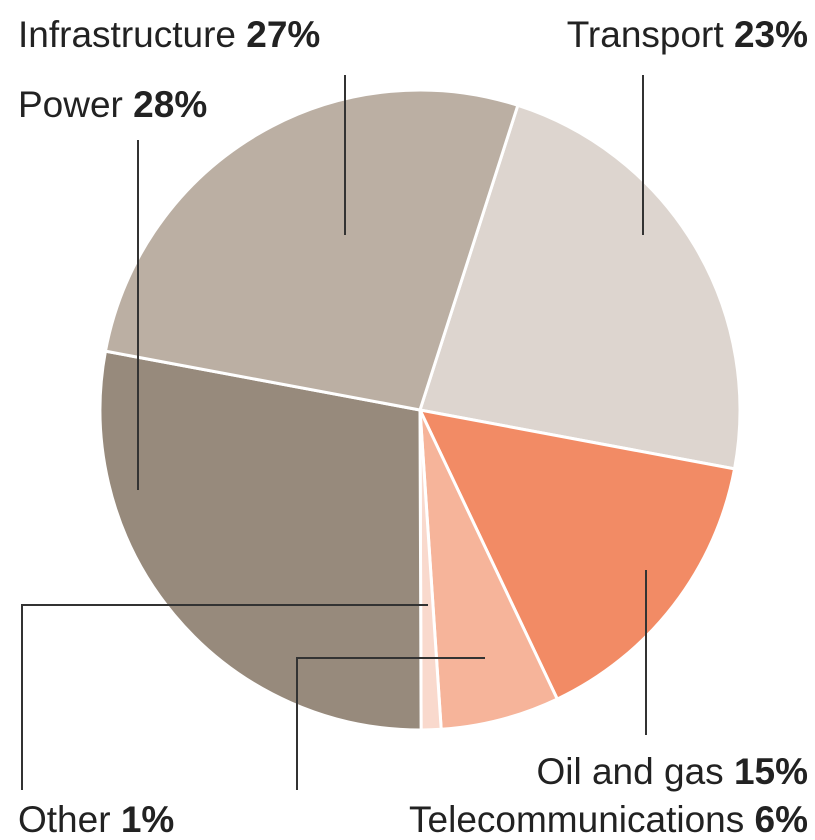  What do you see at coordinates (170, 104) in the screenshot?
I see `slice-value: 28%` at bounding box center [170, 104].